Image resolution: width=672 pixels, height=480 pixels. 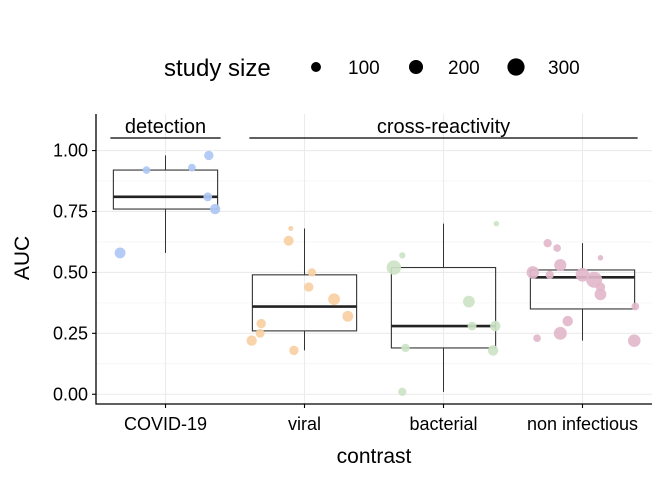 What do you see at coordinates (70, 211) in the screenshot?
I see `y-tick-label: 0.75` at bounding box center [70, 211].